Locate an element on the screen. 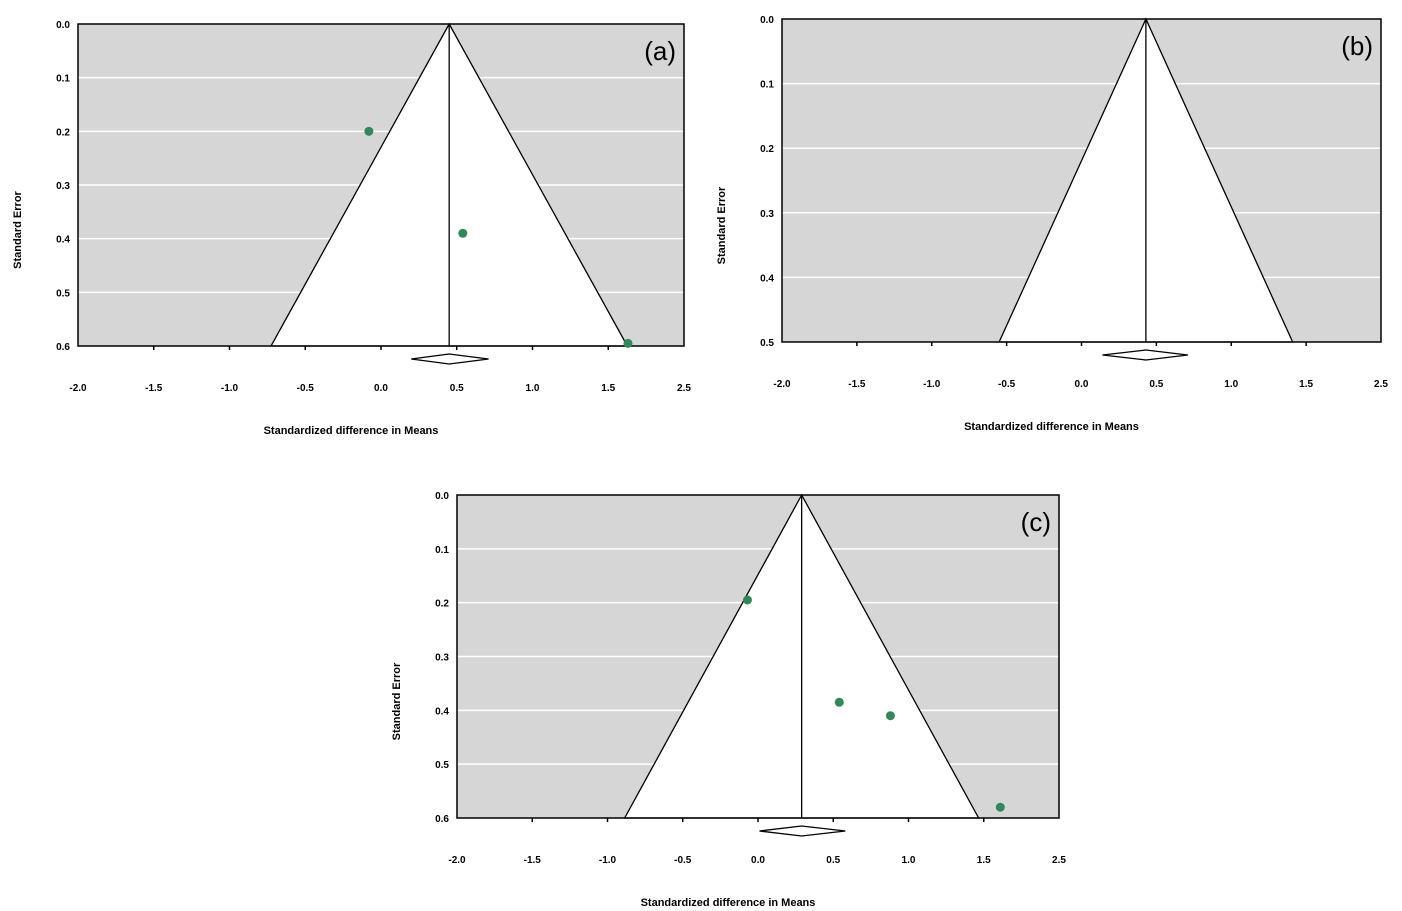  panel-label: (a) is located at coordinates (660, 51).